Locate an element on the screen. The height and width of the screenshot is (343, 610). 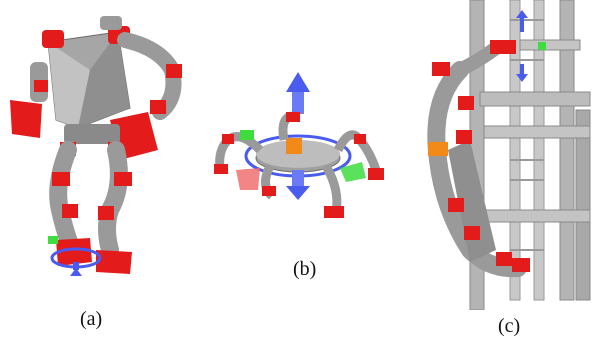
panel-b-caption: (b) is located at coordinates (305, 269).